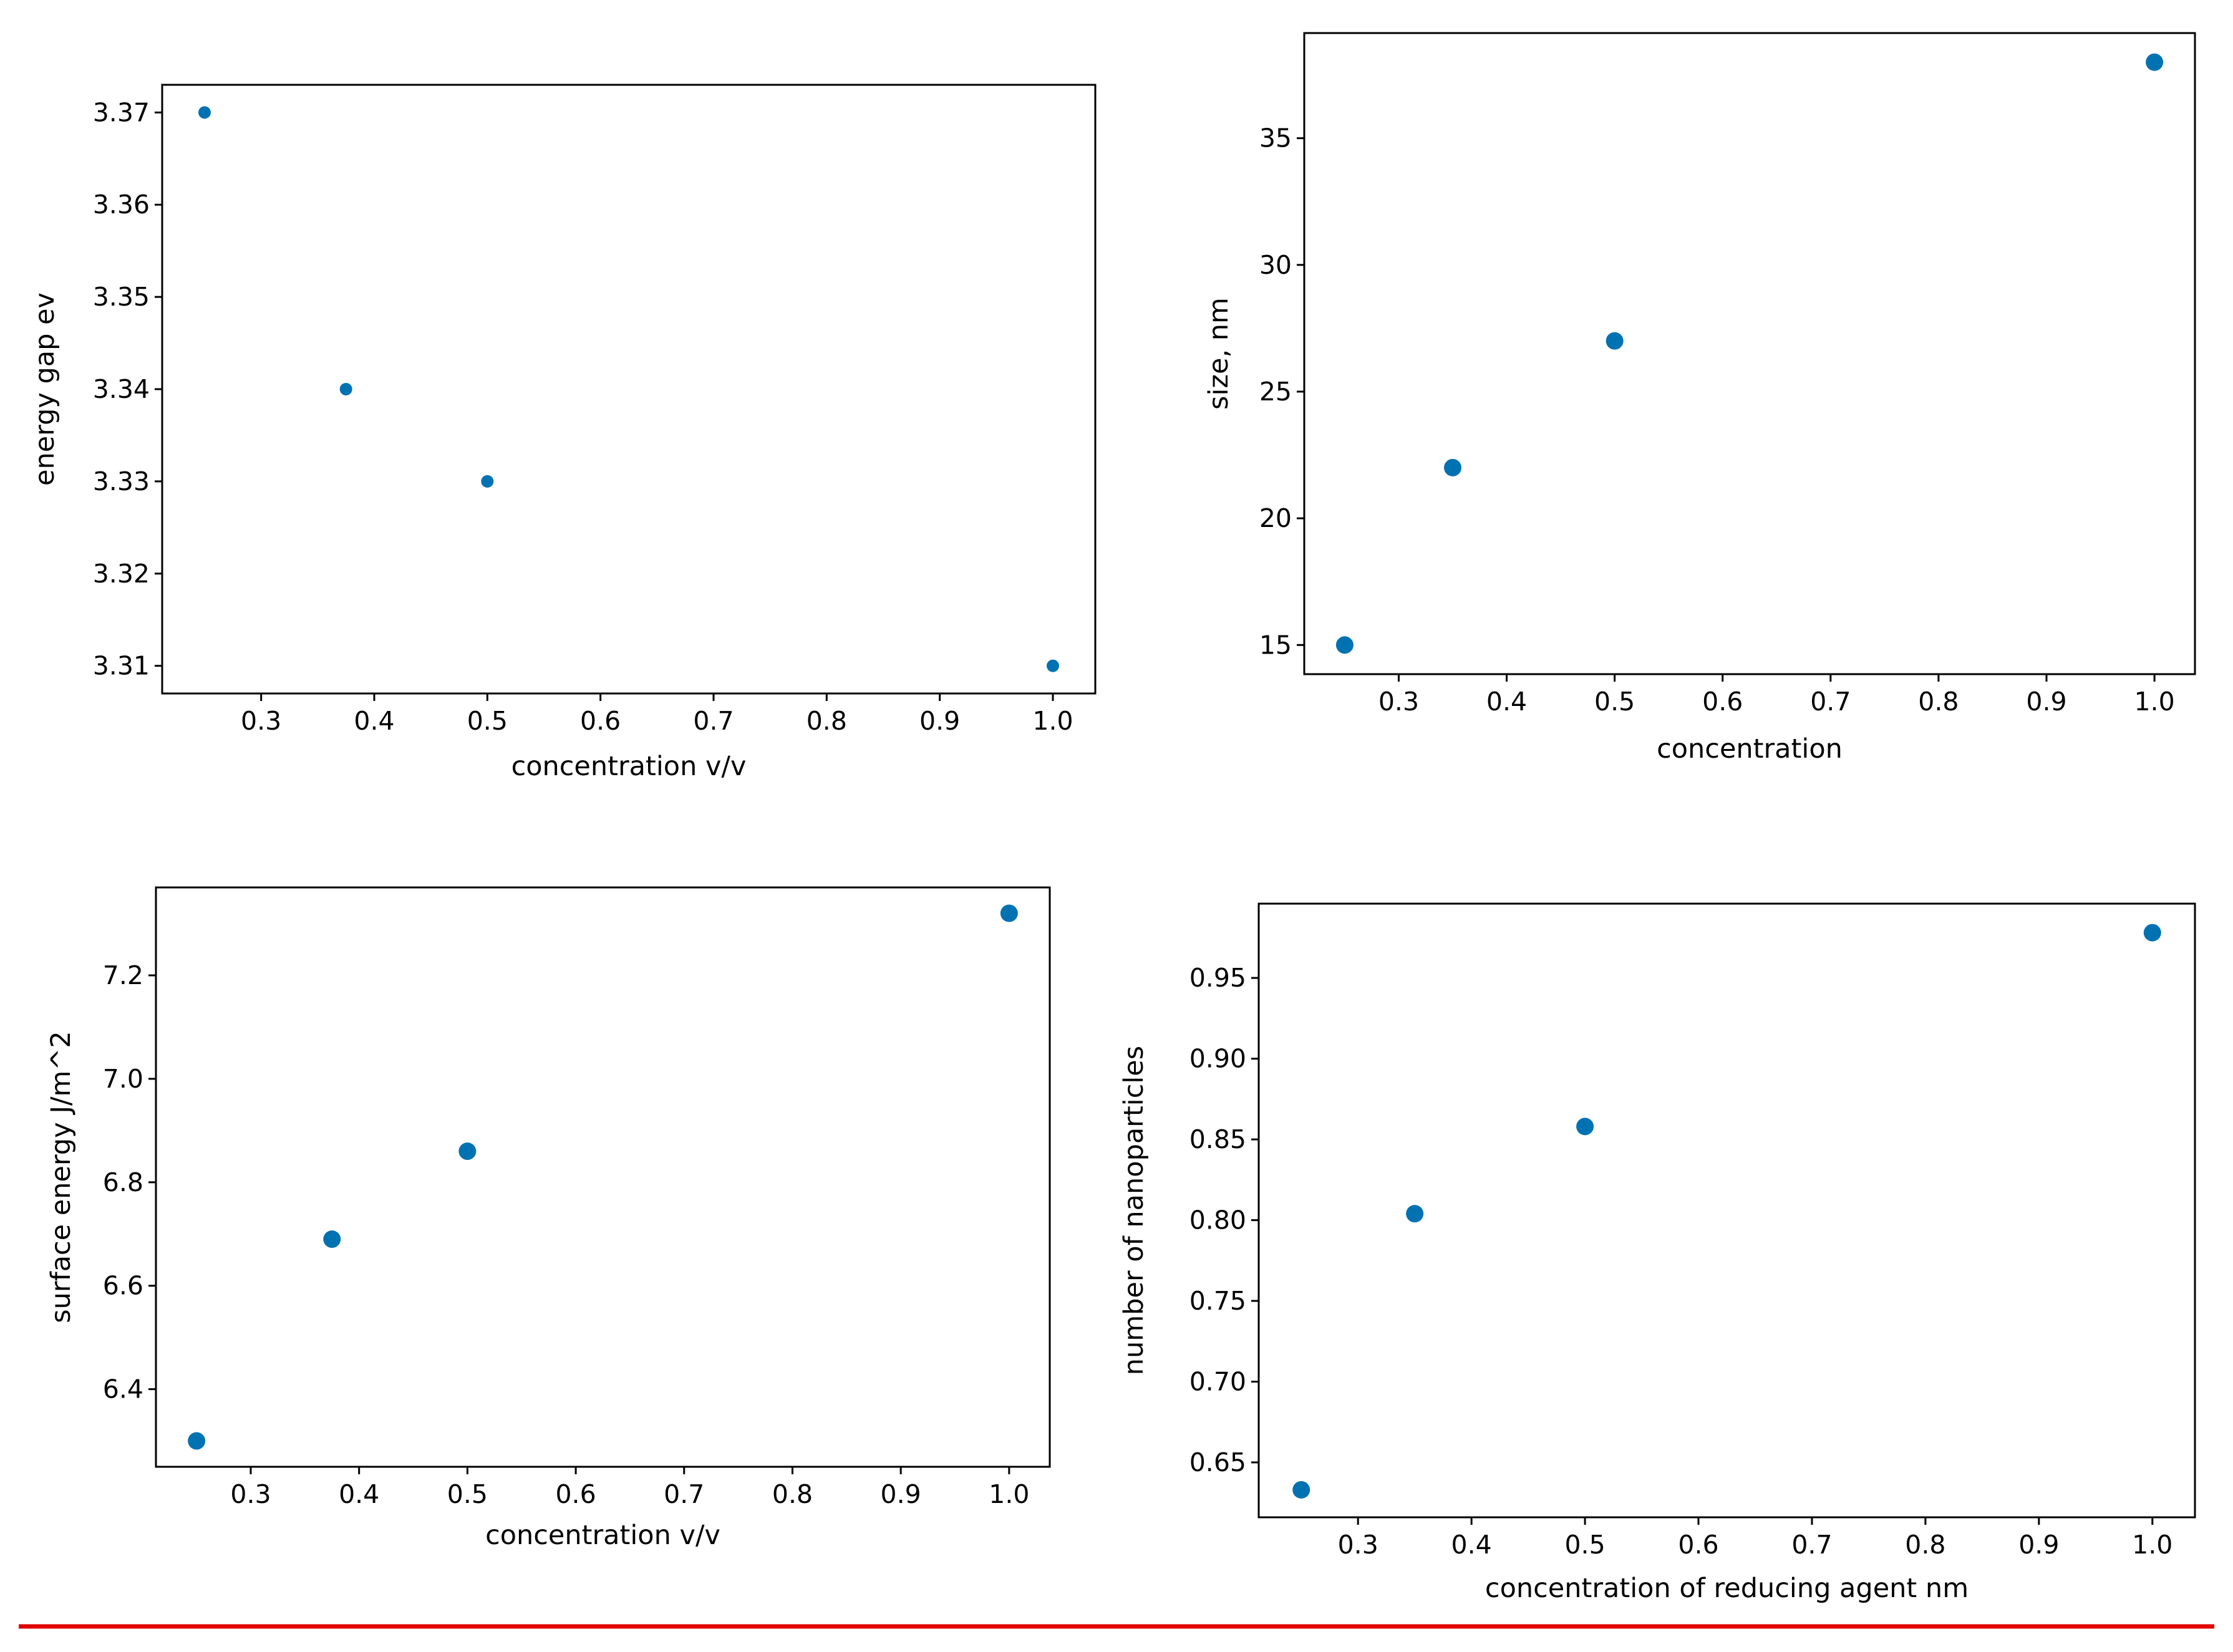 This screenshot has width=2233, height=1652. Describe the element at coordinates (123, 1389) in the screenshot. I see `y-tick-label: 6.4` at that location.